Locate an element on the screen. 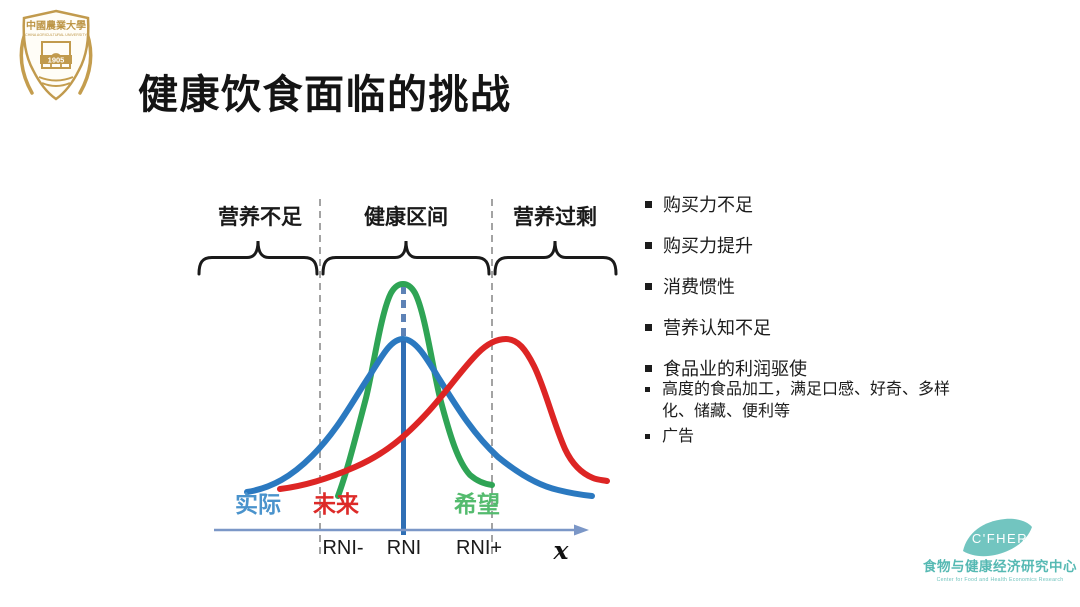 The width and height of the screenshot is (1080, 607). brace-middle is located at coordinates (406, 258).